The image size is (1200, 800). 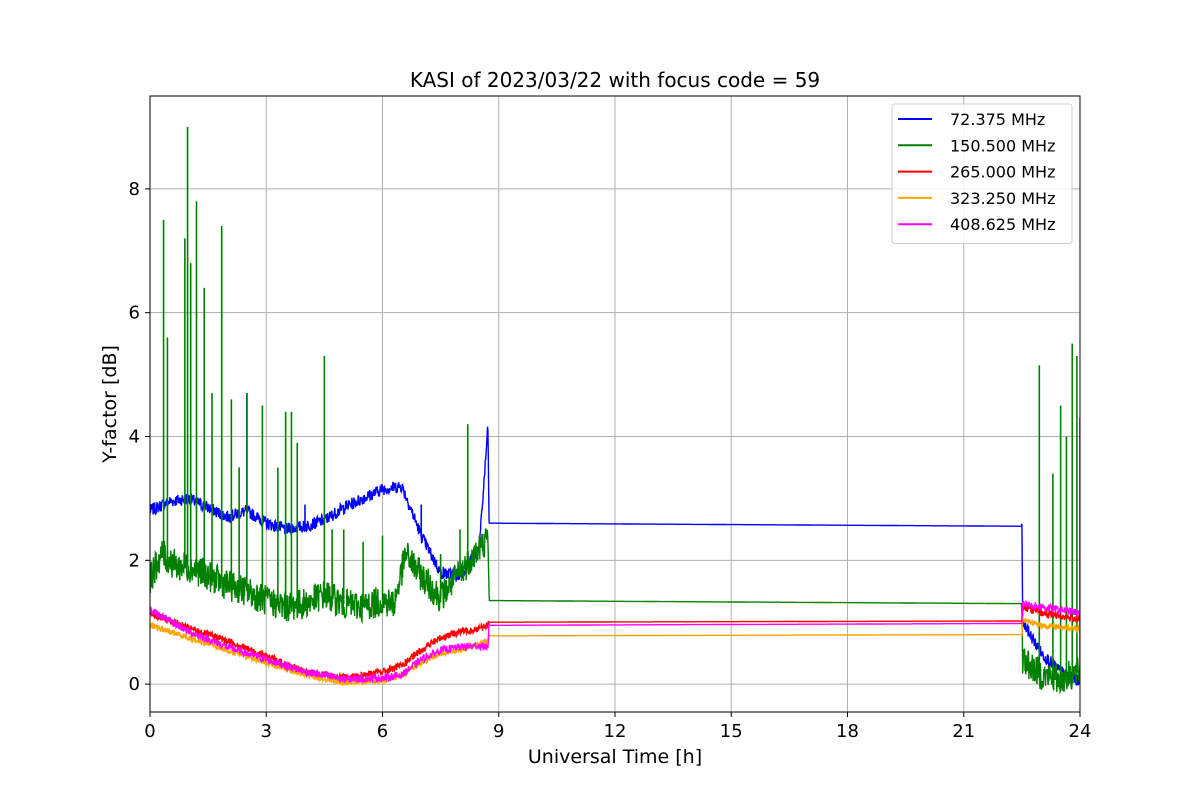 What do you see at coordinates (1002, 145) in the screenshot?
I see `legend-label: 150.500 MHz` at bounding box center [1002, 145].